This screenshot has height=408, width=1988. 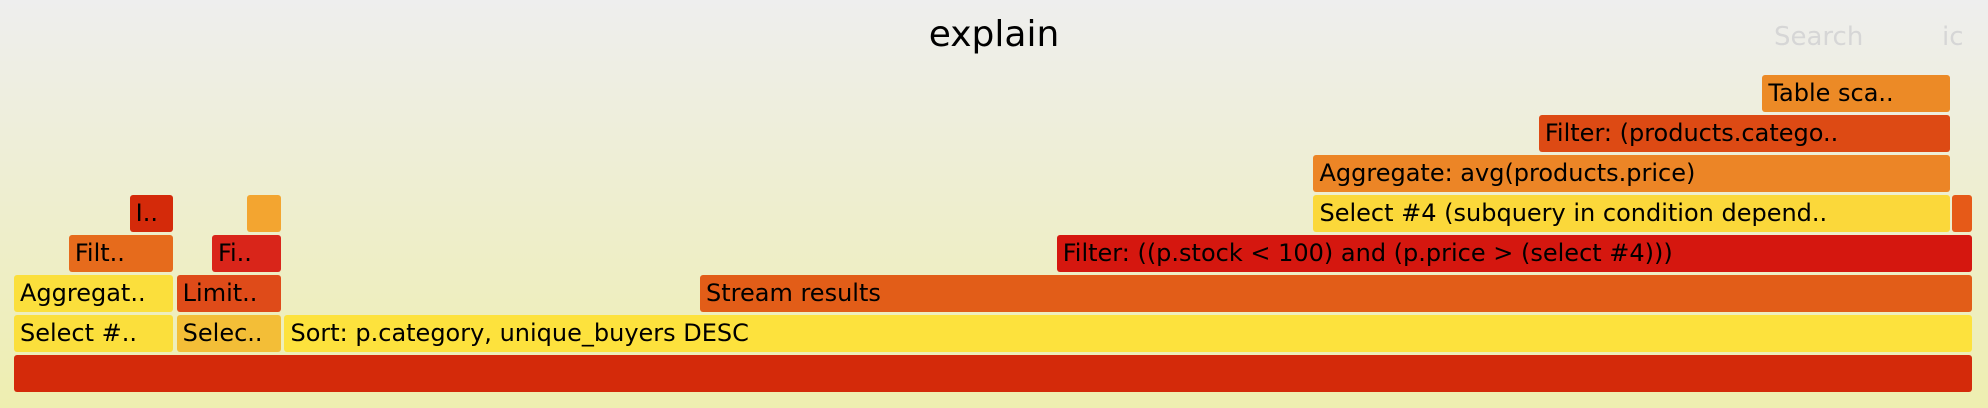 What do you see at coordinates (264, 213) in the screenshot?
I see `frame-small-b` at bounding box center [264, 213].